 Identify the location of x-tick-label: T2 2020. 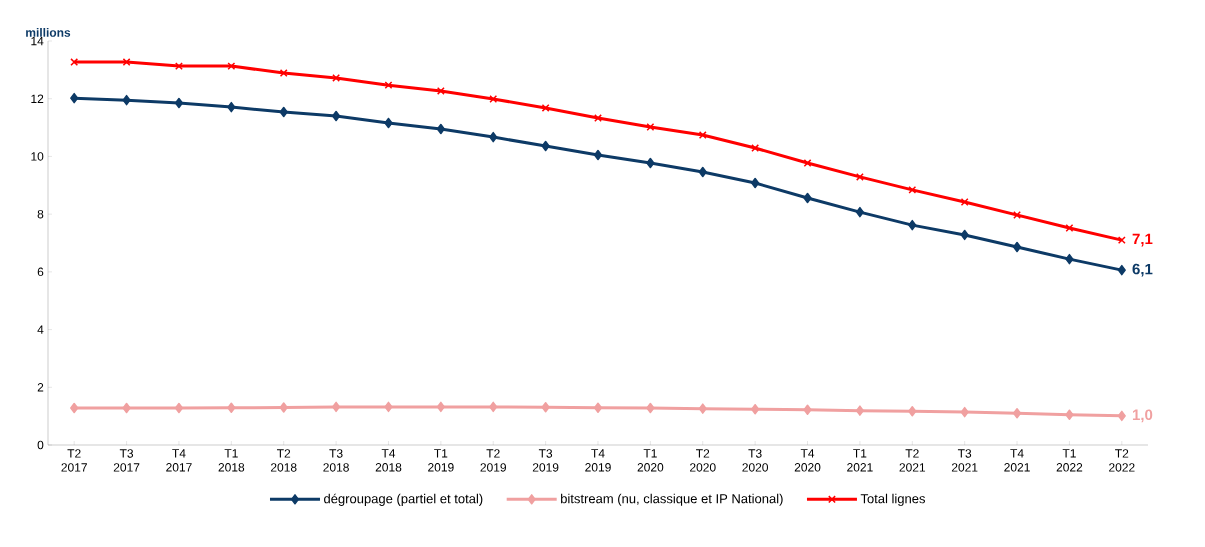
(703, 460).